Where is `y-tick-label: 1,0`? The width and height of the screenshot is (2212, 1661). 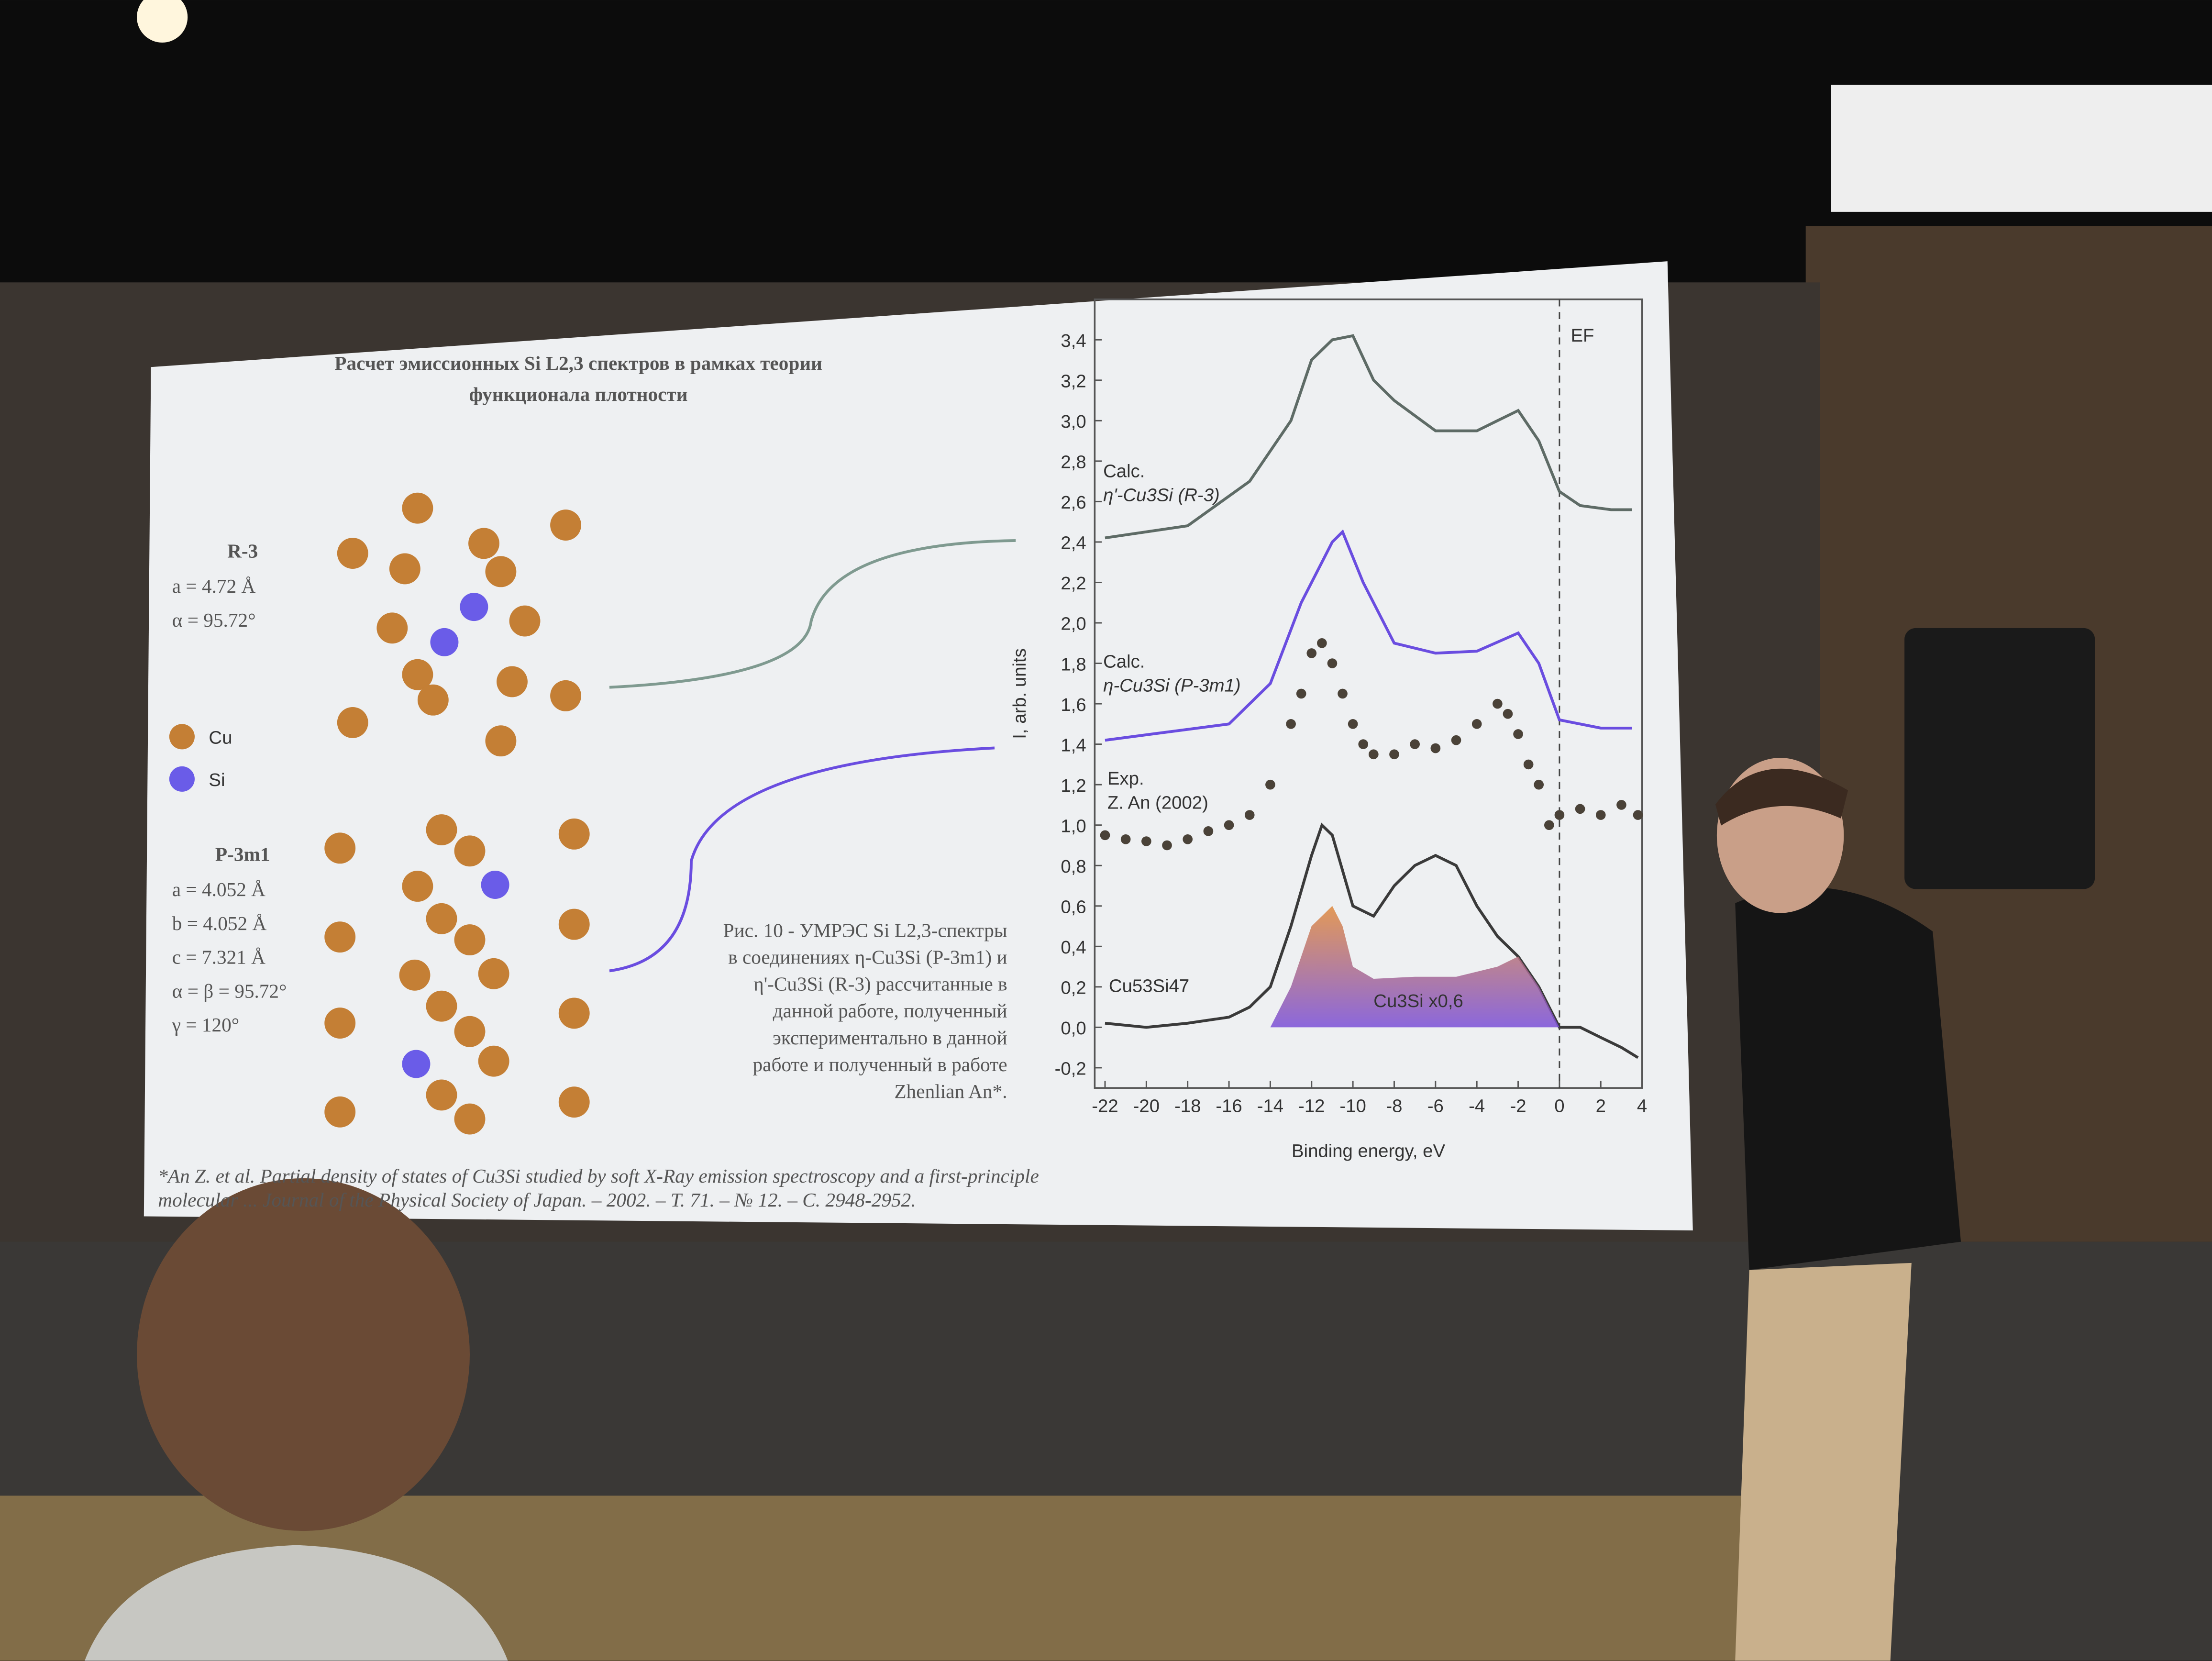 y-tick-label: 1,0 is located at coordinates (1073, 826).